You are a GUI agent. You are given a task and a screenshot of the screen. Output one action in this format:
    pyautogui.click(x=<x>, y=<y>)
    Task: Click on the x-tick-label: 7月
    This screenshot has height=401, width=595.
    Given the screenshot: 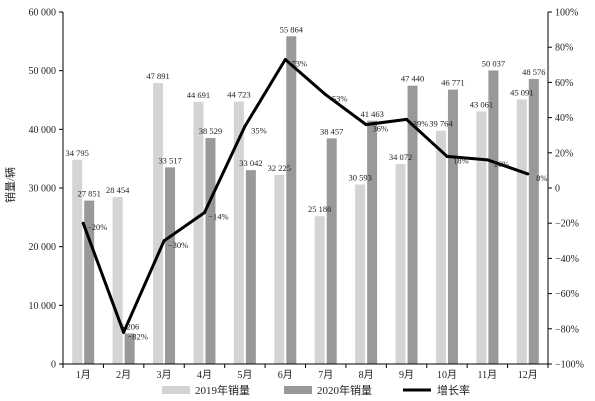 What is the action you would take?
    pyautogui.click(x=325, y=375)
    